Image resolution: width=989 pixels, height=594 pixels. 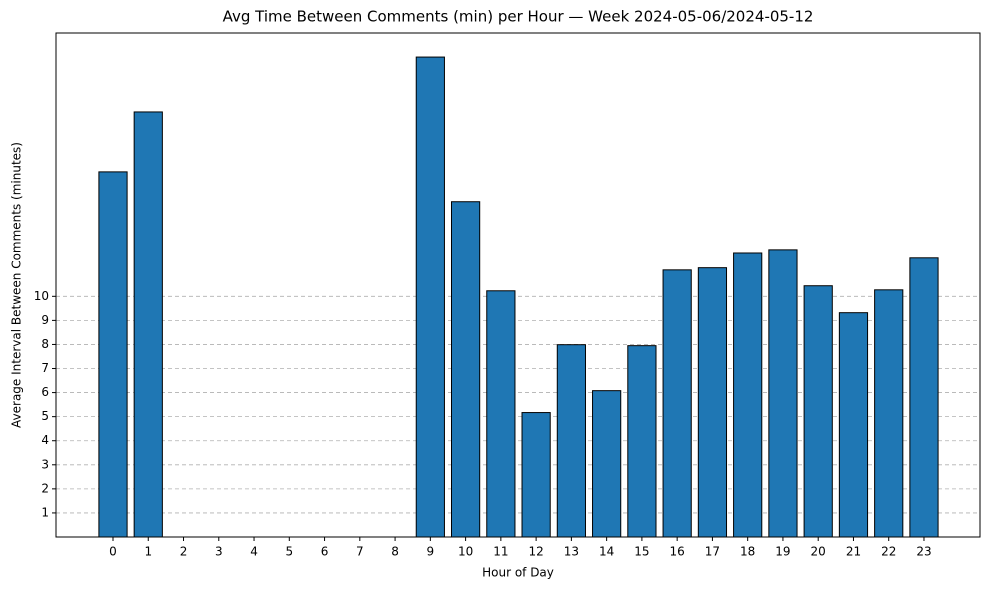 What do you see at coordinates (535, 552) in the screenshot?
I see `x-tick-label: 12` at bounding box center [535, 552].